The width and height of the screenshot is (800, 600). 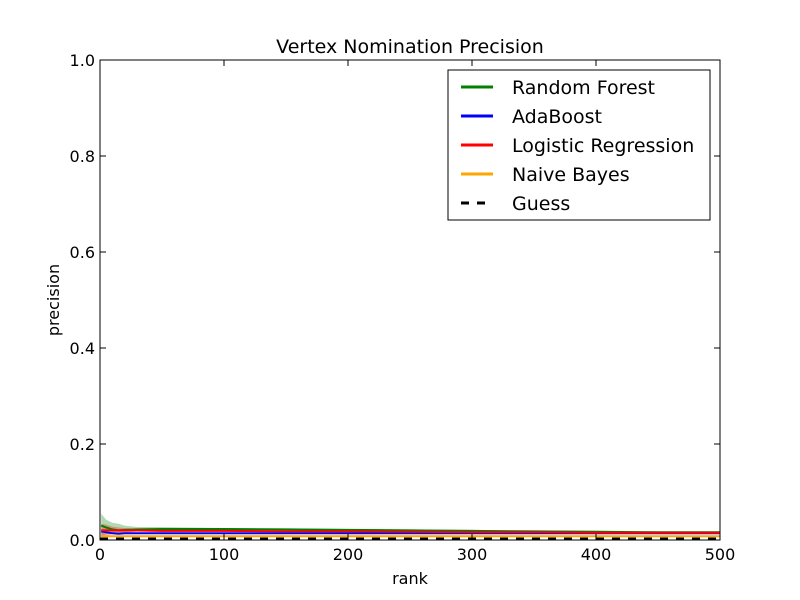 I want to click on x-tick-label: 300, so click(x=472, y=554).